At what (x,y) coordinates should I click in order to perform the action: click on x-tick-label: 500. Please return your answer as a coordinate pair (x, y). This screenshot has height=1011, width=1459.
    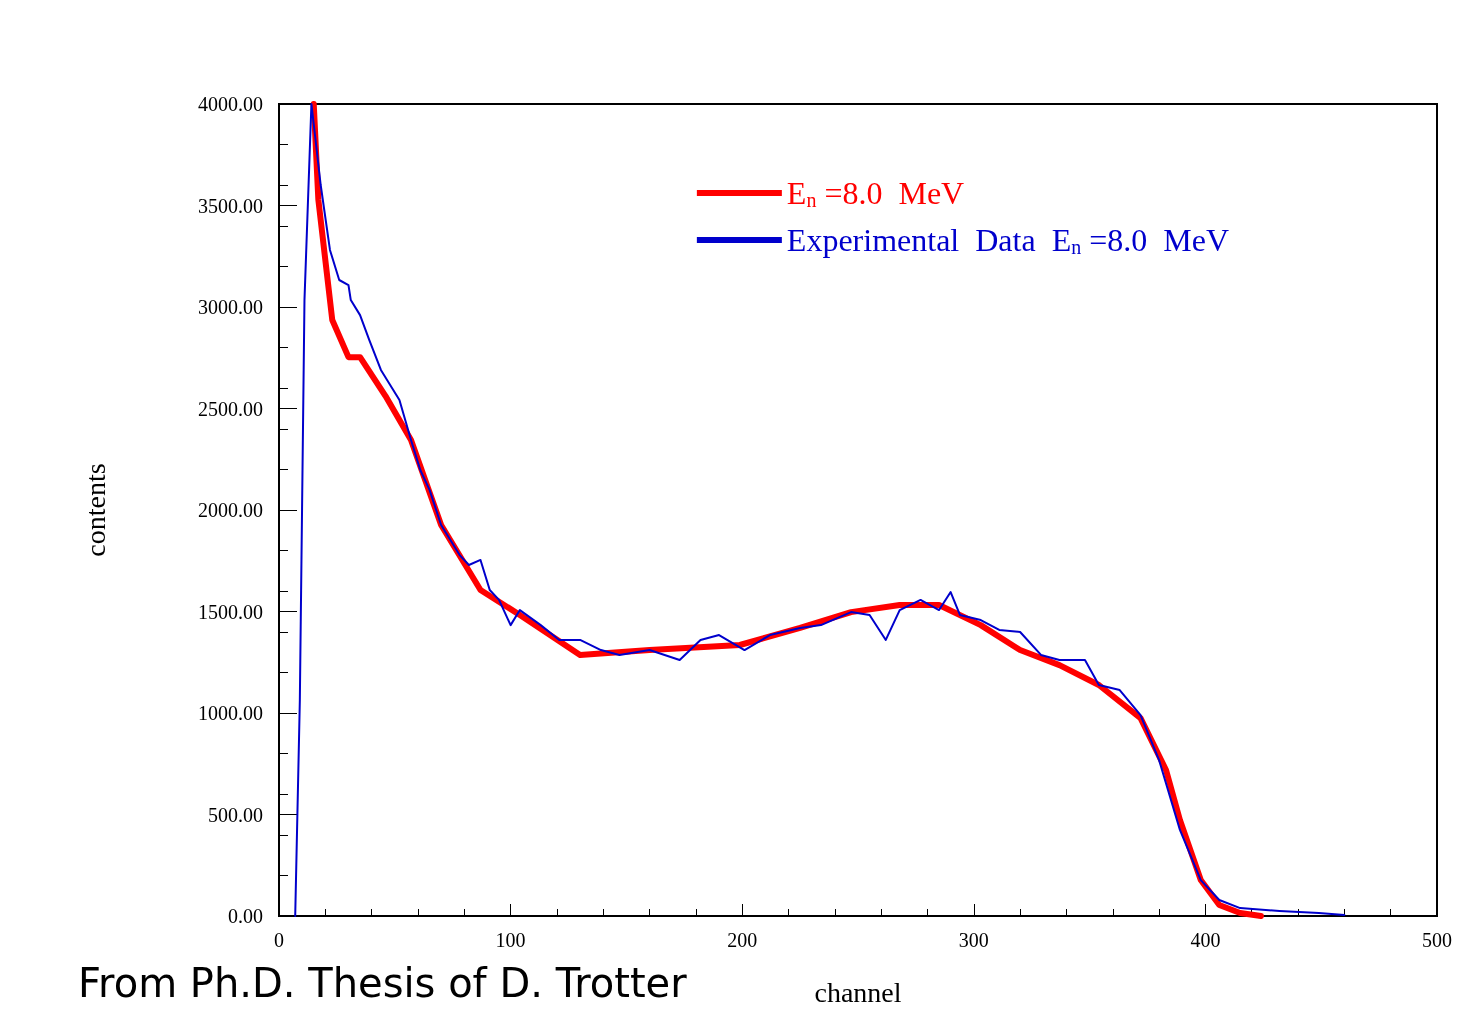
    Looking at the image, I should click on (1437, 940).